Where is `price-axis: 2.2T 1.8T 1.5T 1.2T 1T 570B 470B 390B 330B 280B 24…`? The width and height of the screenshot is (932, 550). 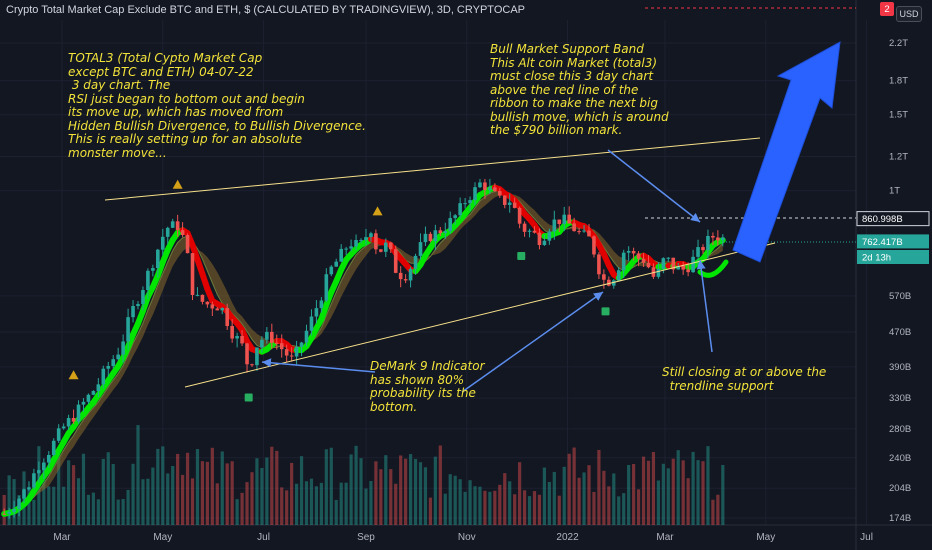
price-axis: 2.2T 1.8T 1.5T 1.2T 1T 570B 470B 390B 330B 280B 24… is located at coordinates (900, 281).